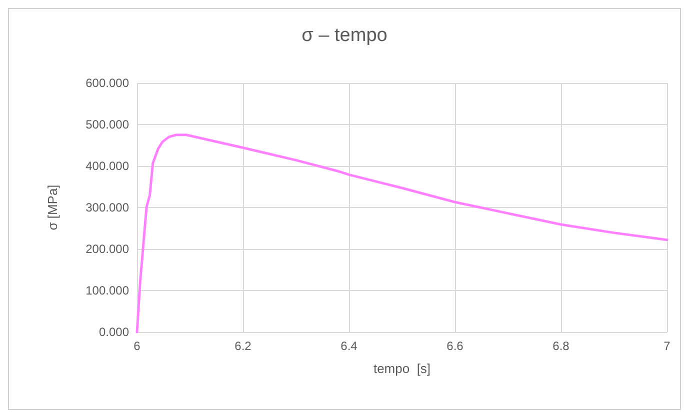 The image size is (687, 416). What do you see at coordinates (108, 249) in the screenshot?
I see `y-tick-label: 200.000` at bounding box center [108, 249].